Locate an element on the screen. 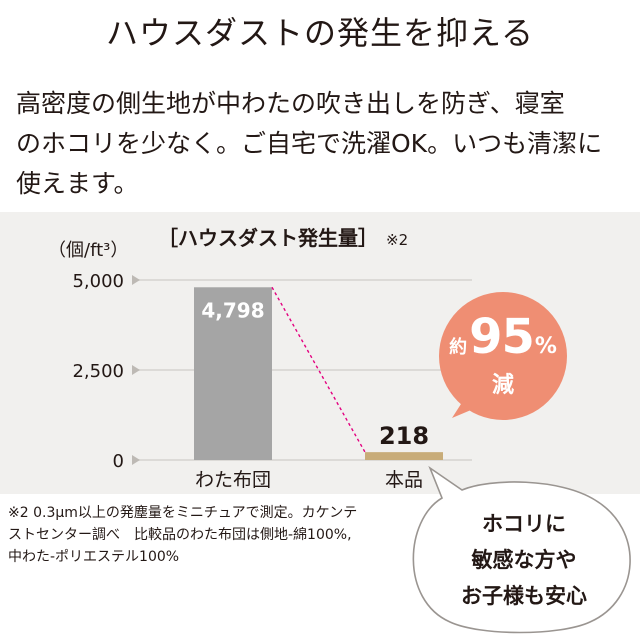  description-line: のホコリを少なく。ご自宅で洗濯OK。いつも清潔に is located at coordinates (309, 143).